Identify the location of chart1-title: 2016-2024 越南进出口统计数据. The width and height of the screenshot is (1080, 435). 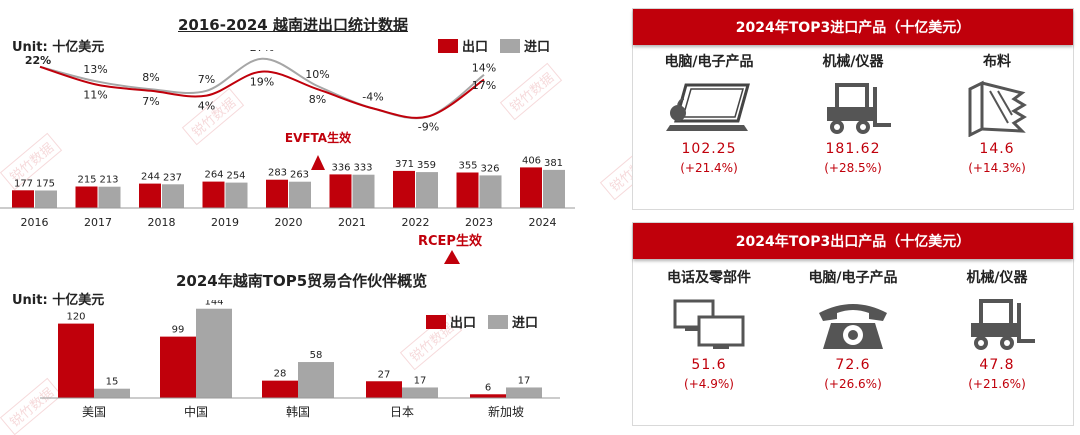
(293, 25).